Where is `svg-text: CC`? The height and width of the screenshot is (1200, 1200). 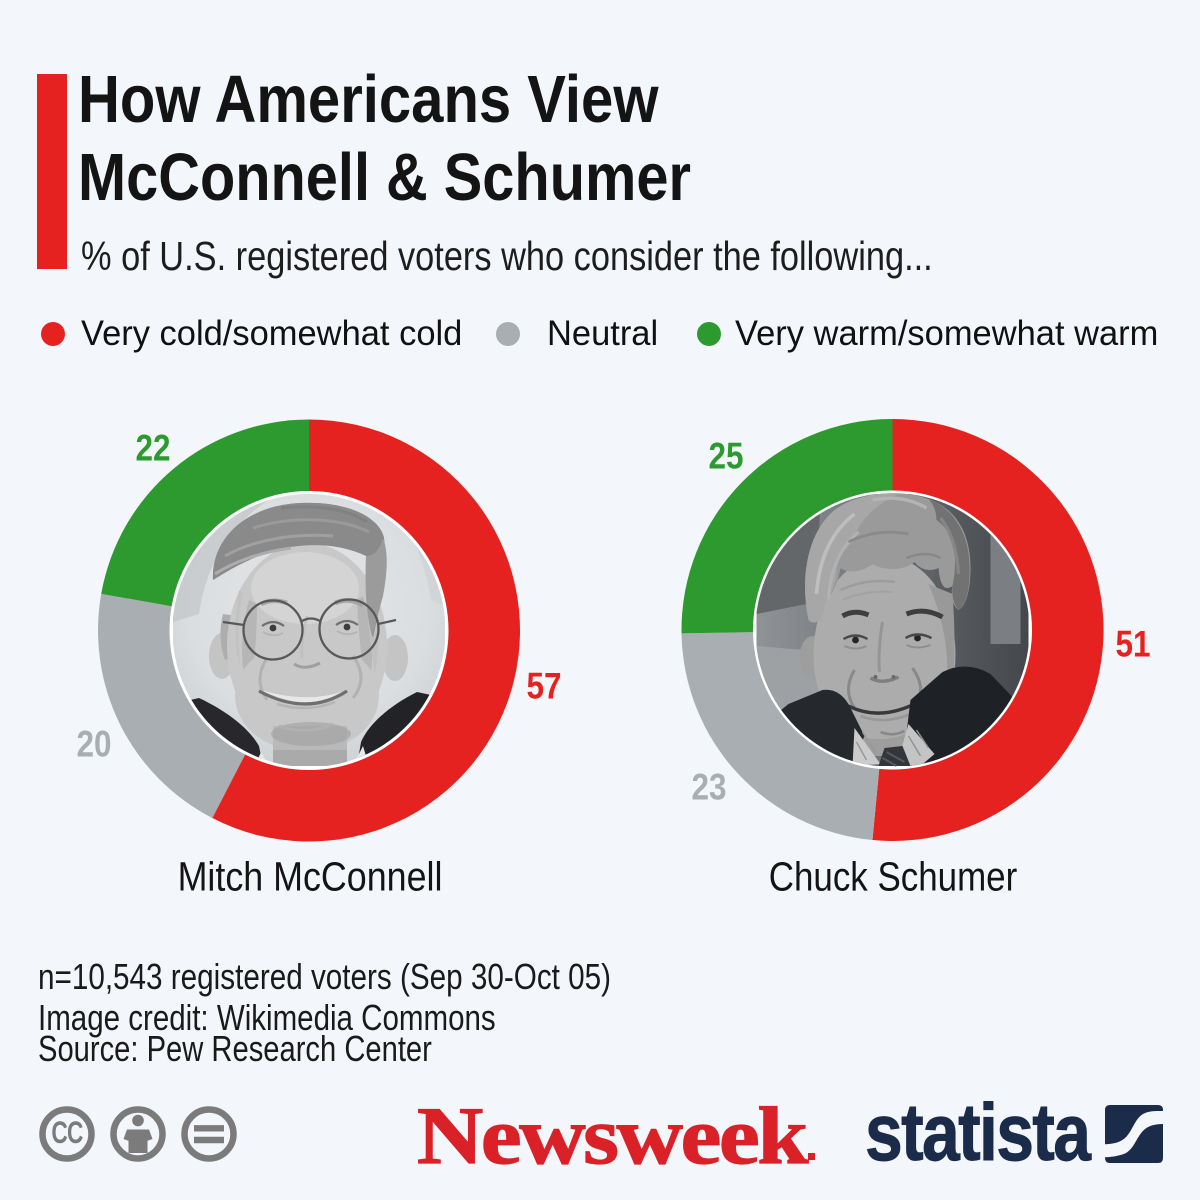
svg-text: CC is located at coordinates (67, 1132).